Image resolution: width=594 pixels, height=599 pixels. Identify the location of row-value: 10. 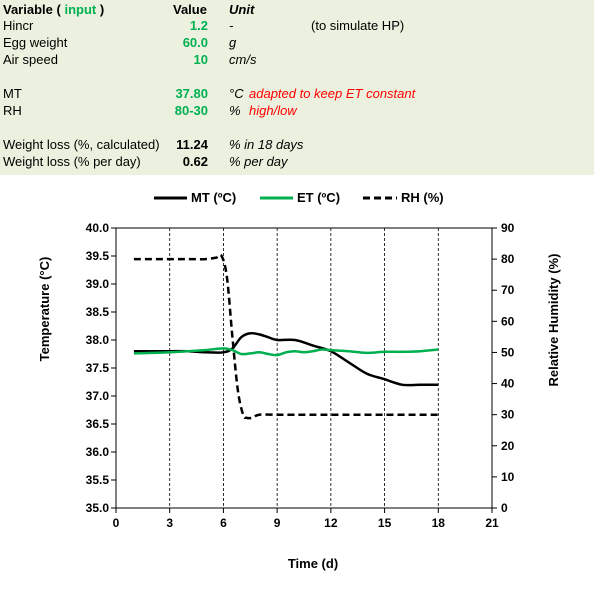
(200, 59).